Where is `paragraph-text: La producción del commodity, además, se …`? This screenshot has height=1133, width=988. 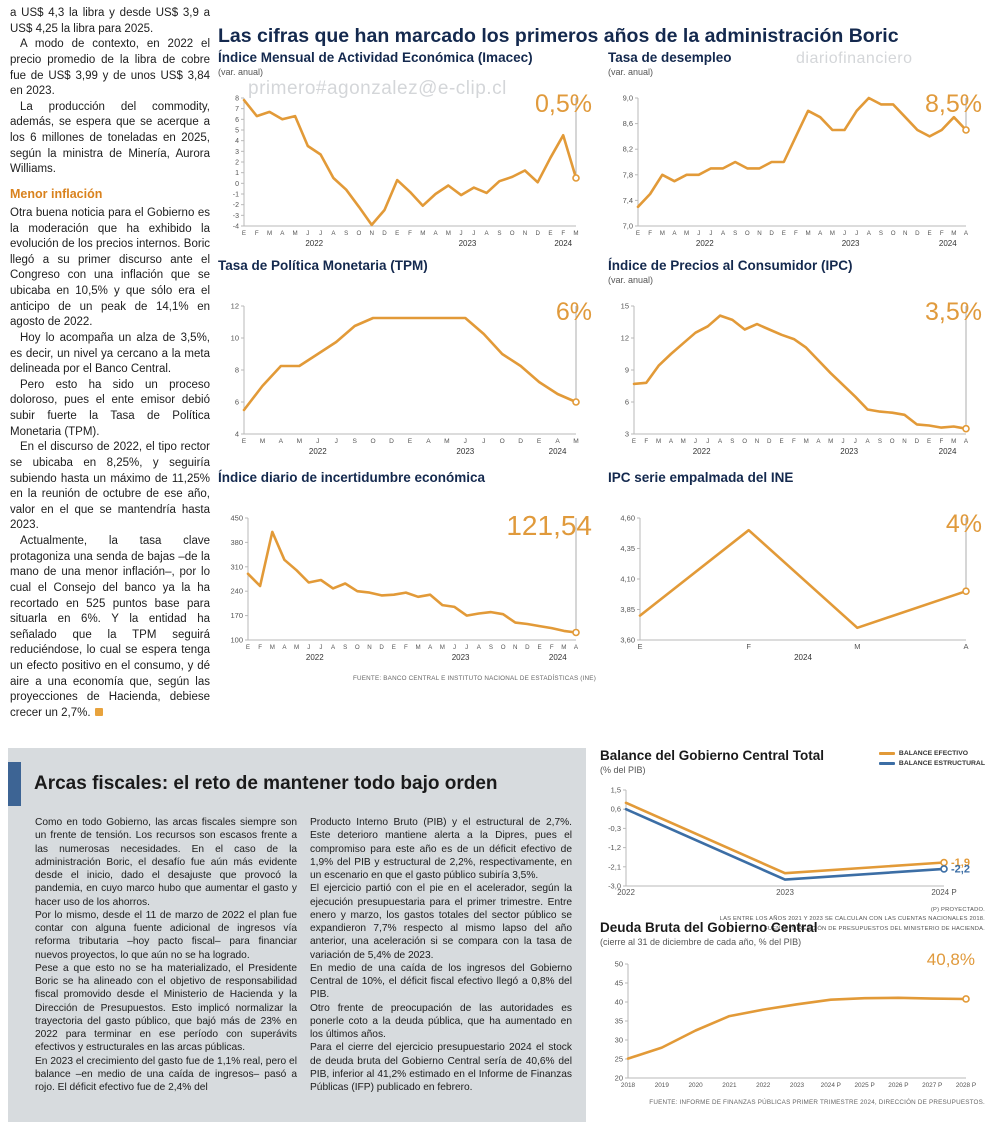 paragraph-text: La producción del commodity, además, se … is located at coordinates (110, 138).